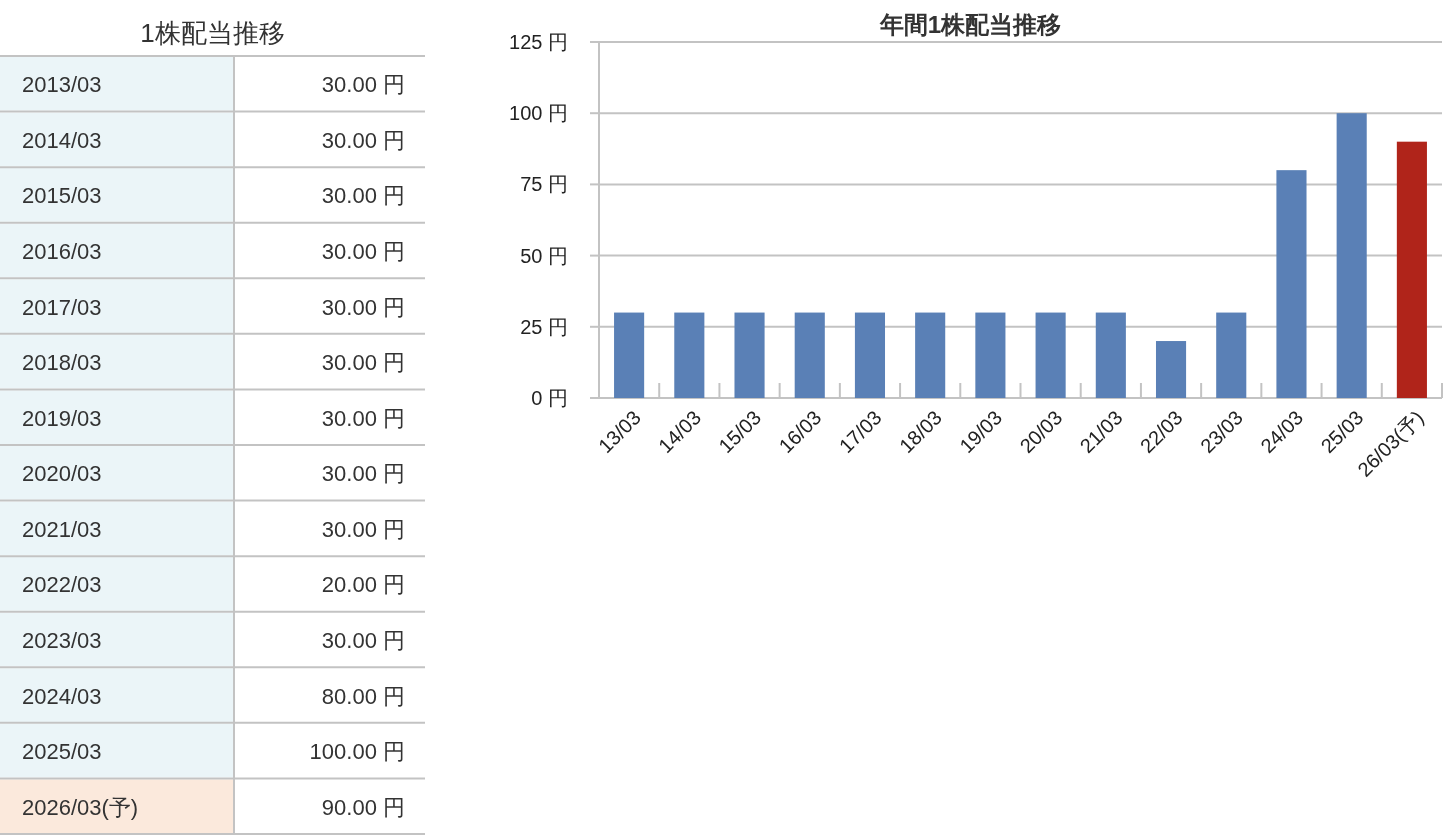 The width and height of the screenshot is (1454, 838). I want to click on row-label: 2020/03, so click(62, 474).